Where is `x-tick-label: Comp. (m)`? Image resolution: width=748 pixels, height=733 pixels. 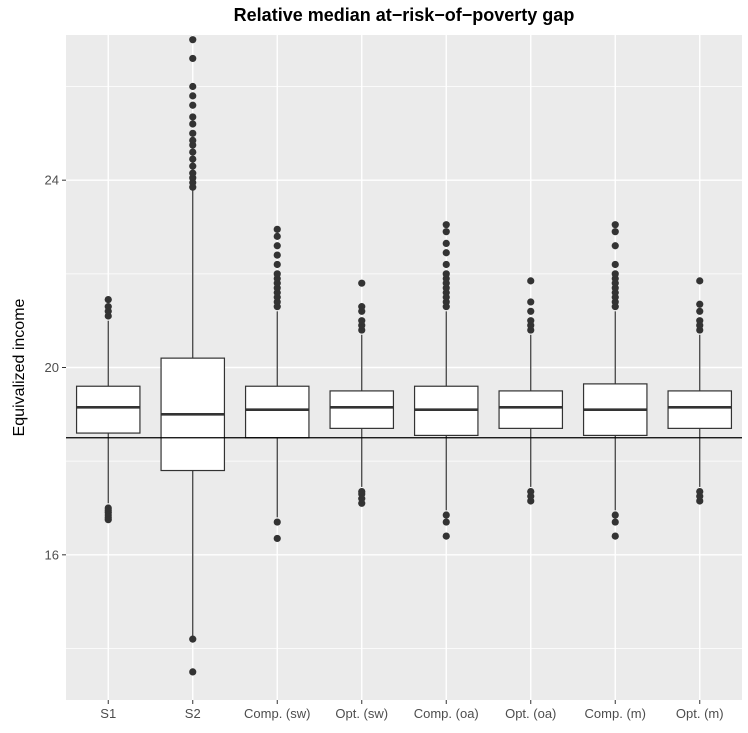
x-tick-label: Comp. (m) is located at coordinates (615, 713).